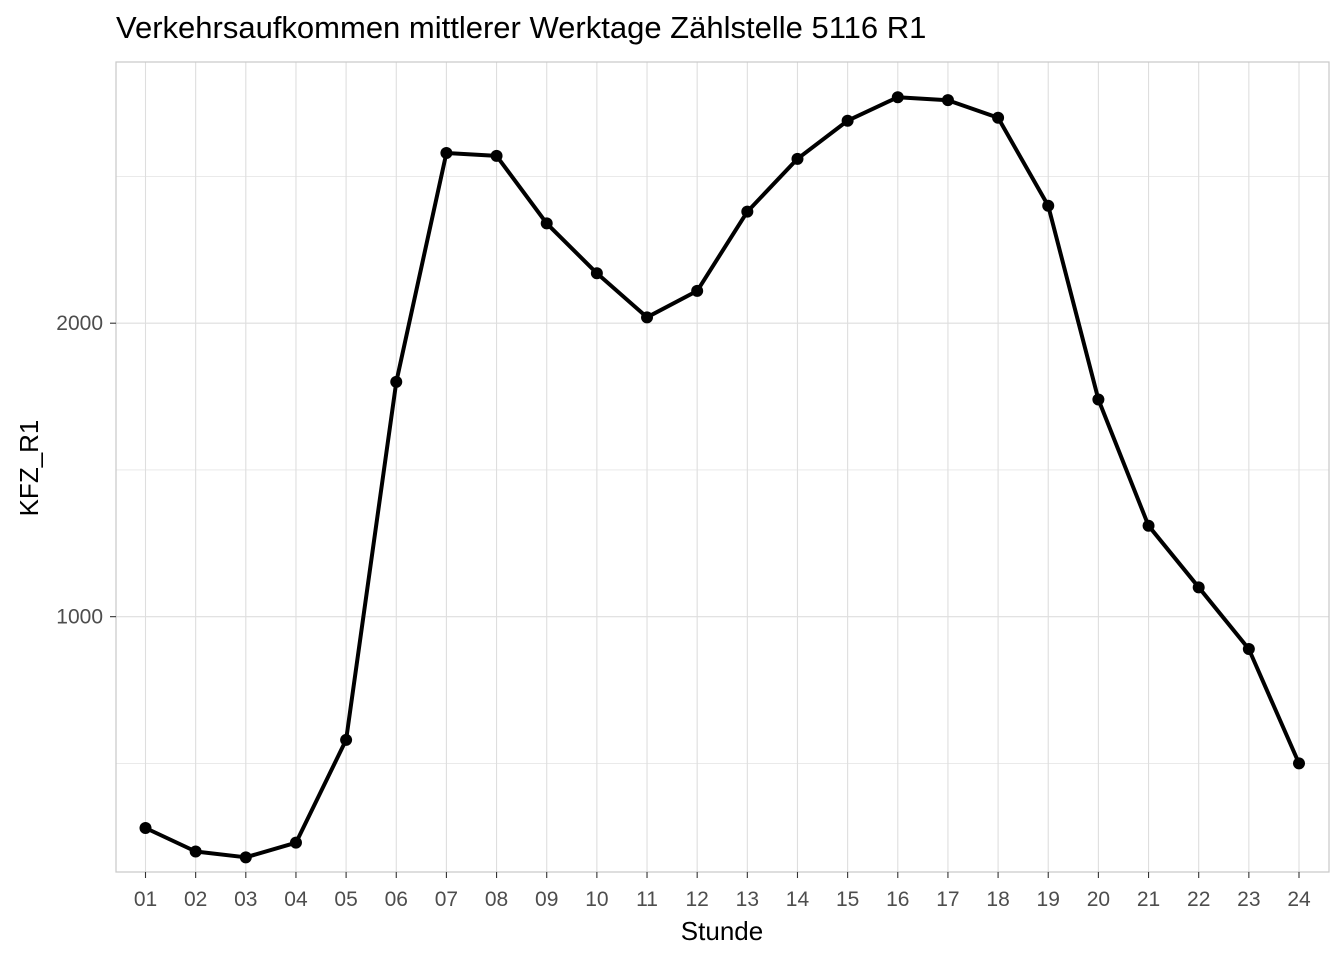  I want to click on x-tick-label: 08, so click(496, 899).